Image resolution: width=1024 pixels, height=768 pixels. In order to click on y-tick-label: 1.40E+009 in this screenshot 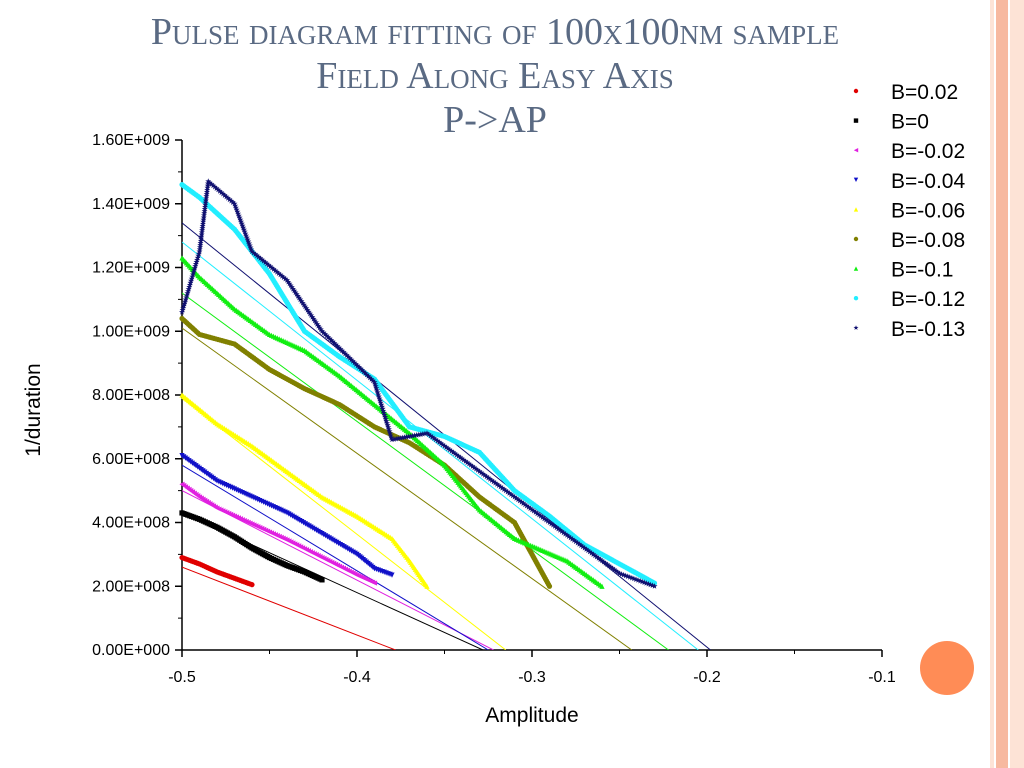, I will do `click(131, 204)`.